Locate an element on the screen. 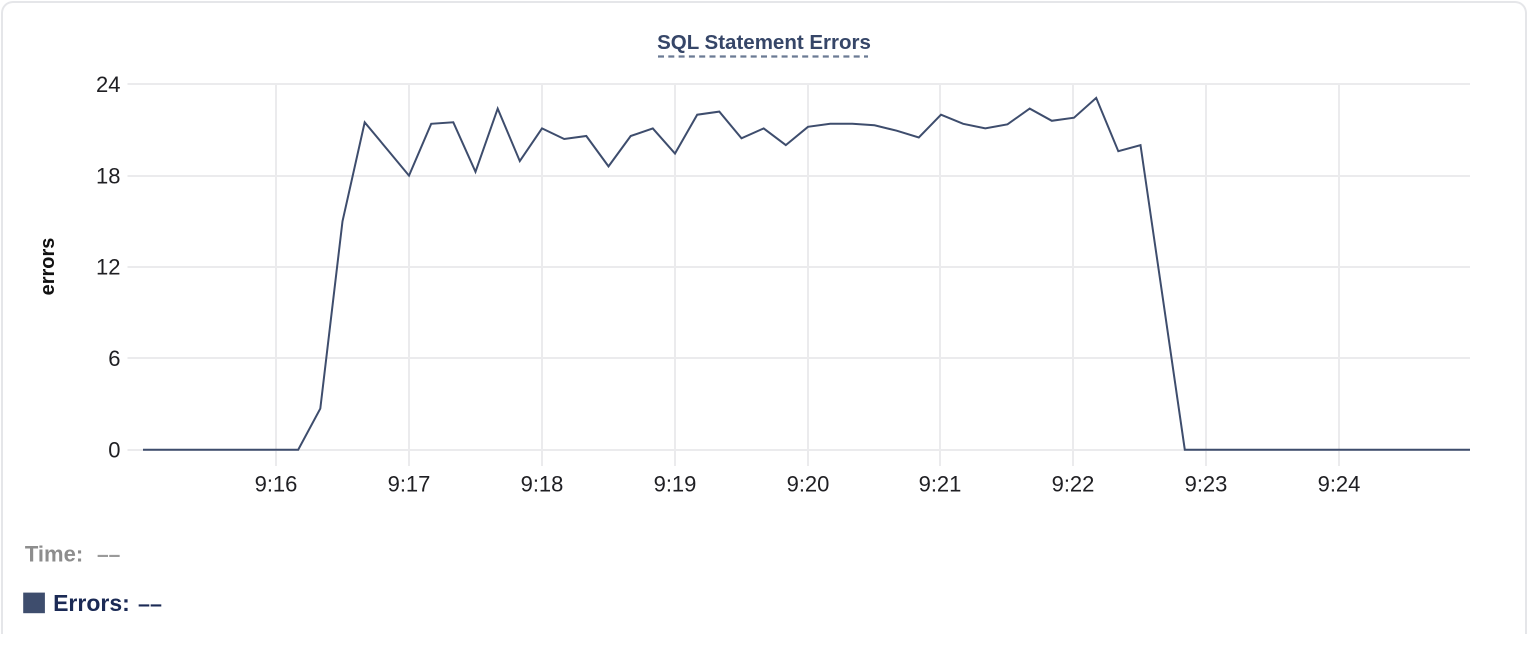 The width and height of the screenshot is (1528, 652). svg-text: 9:24 is located at coordinates (1339, 484).